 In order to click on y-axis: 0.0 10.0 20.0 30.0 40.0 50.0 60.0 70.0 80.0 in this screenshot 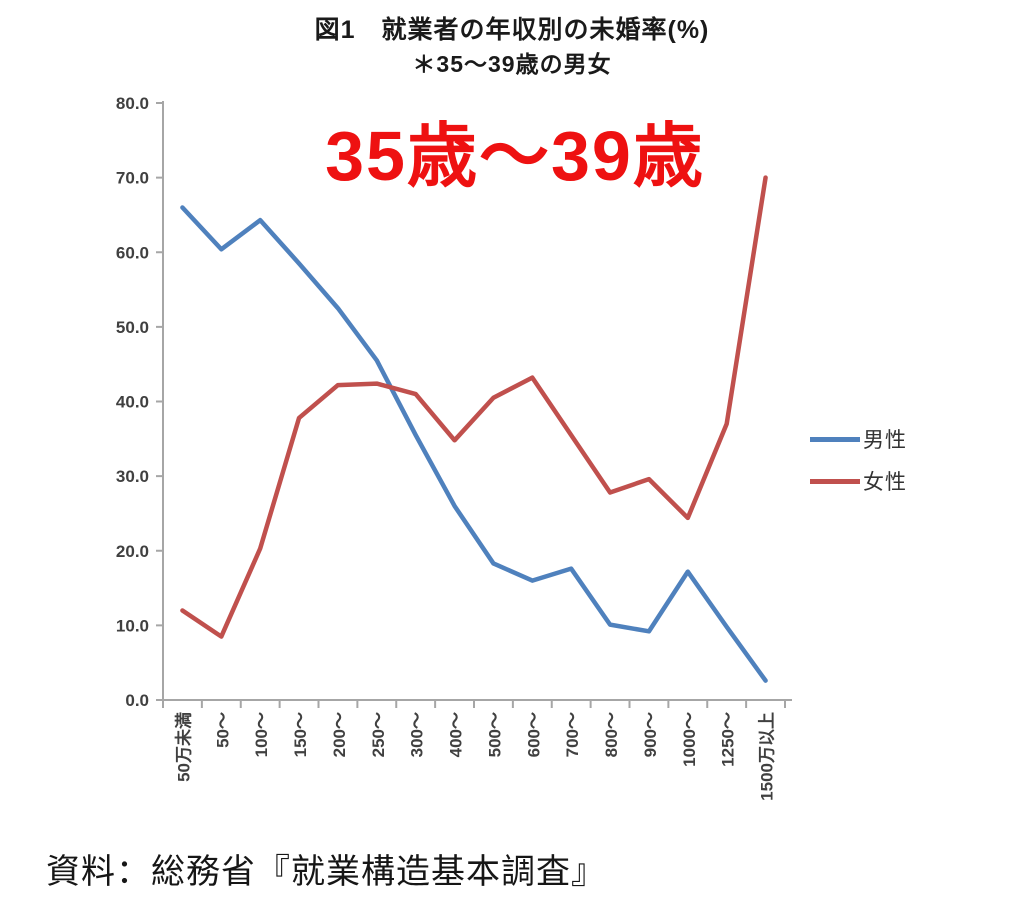, I will do `click(140, 402)`.